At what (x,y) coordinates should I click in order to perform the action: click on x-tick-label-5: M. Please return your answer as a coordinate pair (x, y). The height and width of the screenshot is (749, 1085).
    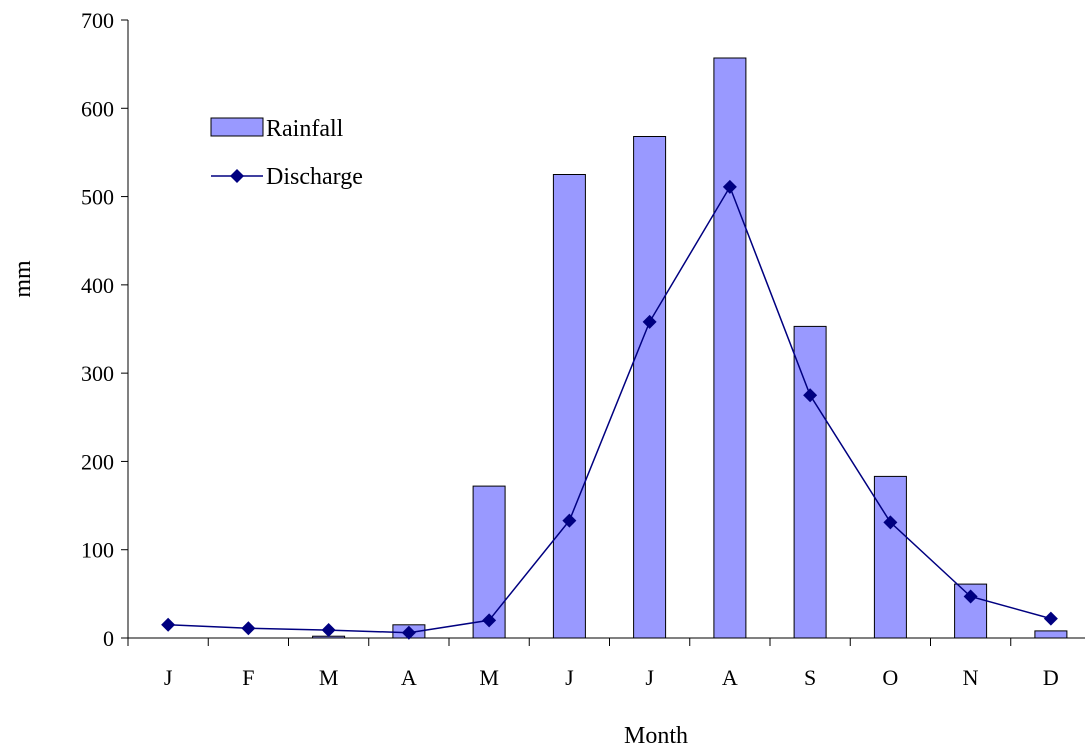
    Looking at the image, I should click on (489, 677).